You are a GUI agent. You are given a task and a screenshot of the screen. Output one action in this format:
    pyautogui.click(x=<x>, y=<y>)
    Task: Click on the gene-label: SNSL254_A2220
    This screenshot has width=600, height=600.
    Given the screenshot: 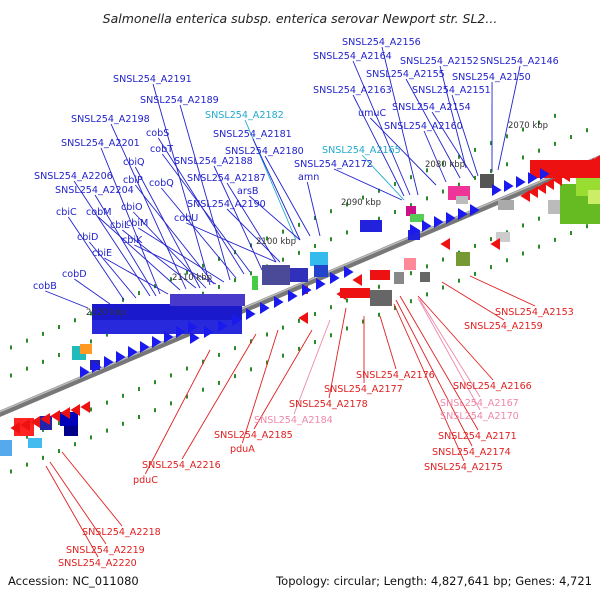 What is the action you would take?
    pyautogui.click(x=97, y=563)
    